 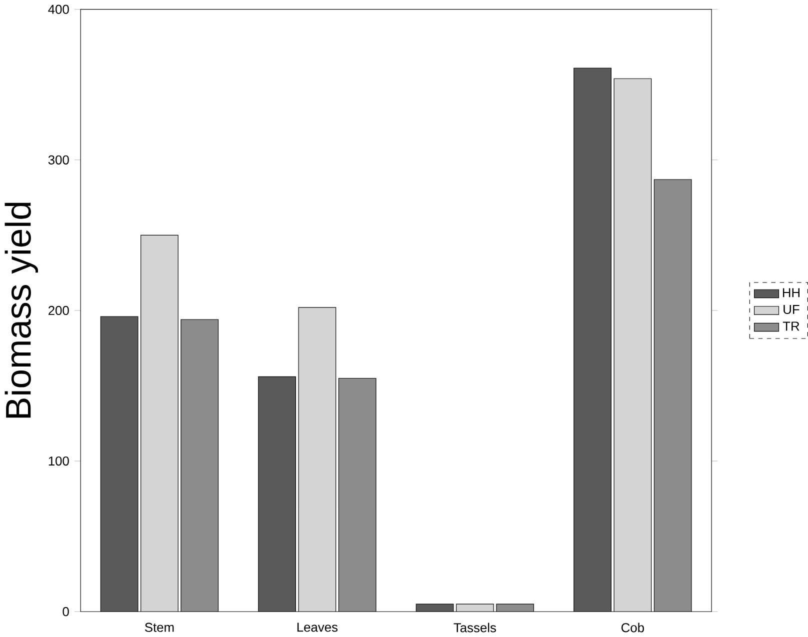 I want to click on legend-label: TR, so click(x=791, y=326).